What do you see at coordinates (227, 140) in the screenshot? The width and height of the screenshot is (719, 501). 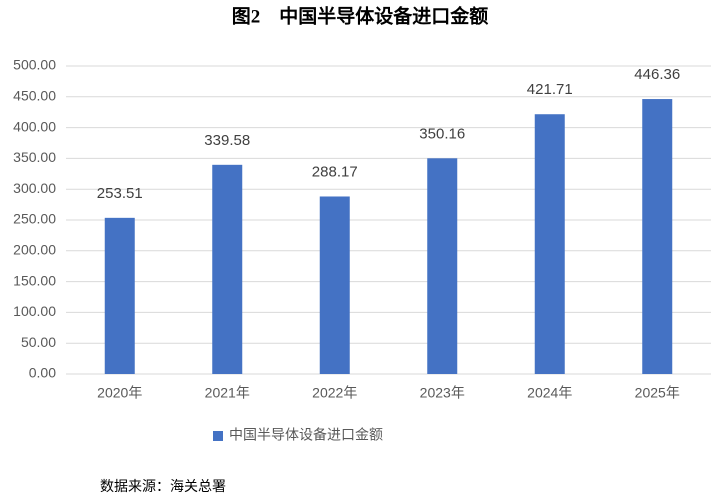 I see `value-label: 339.58` at bounding box center [227, 140].